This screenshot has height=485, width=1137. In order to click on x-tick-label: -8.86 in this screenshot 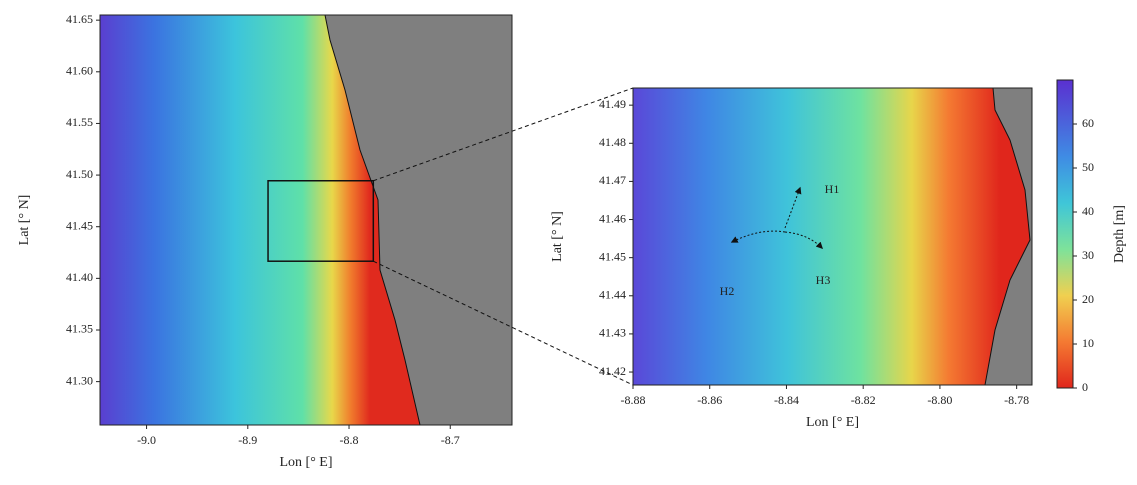, I will do `click(709, 400)`.